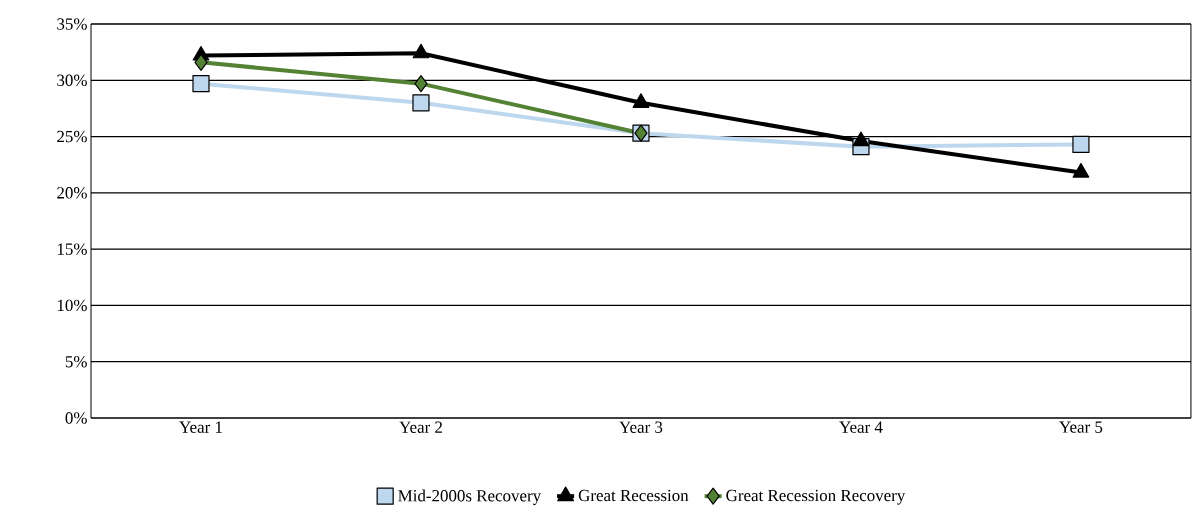  Describe the element at coordinates (72, 193) in the screenshot. I see `y-tick-label: 20%` at that location.